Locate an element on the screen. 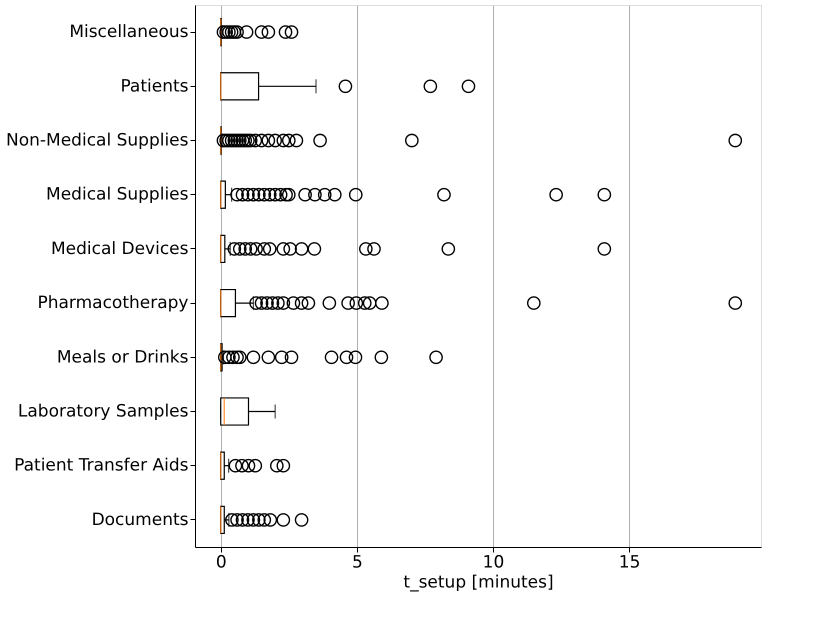 The image size is (829, 626). y-tick-label: Medical Supplies is located at coordinates (117, 194).